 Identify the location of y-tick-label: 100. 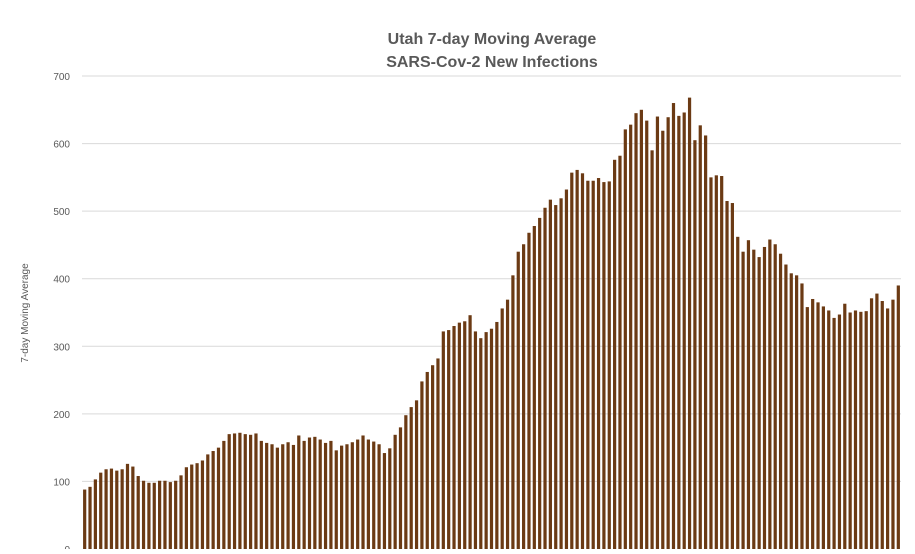
(61, 482).